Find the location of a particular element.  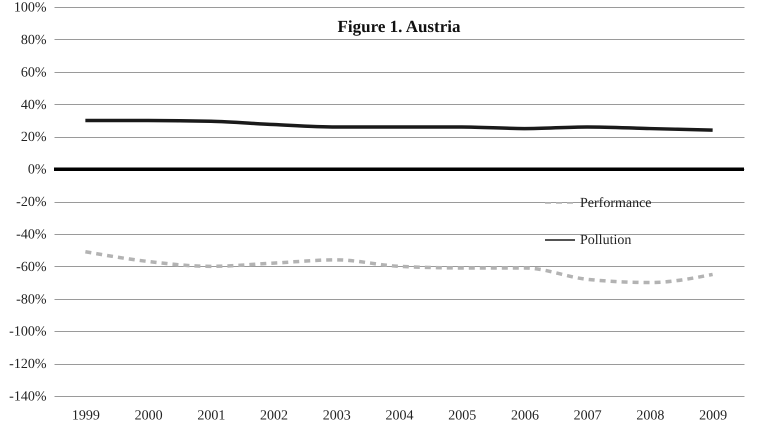

y-tick-label: -140% is located at coordinates (28, 397).